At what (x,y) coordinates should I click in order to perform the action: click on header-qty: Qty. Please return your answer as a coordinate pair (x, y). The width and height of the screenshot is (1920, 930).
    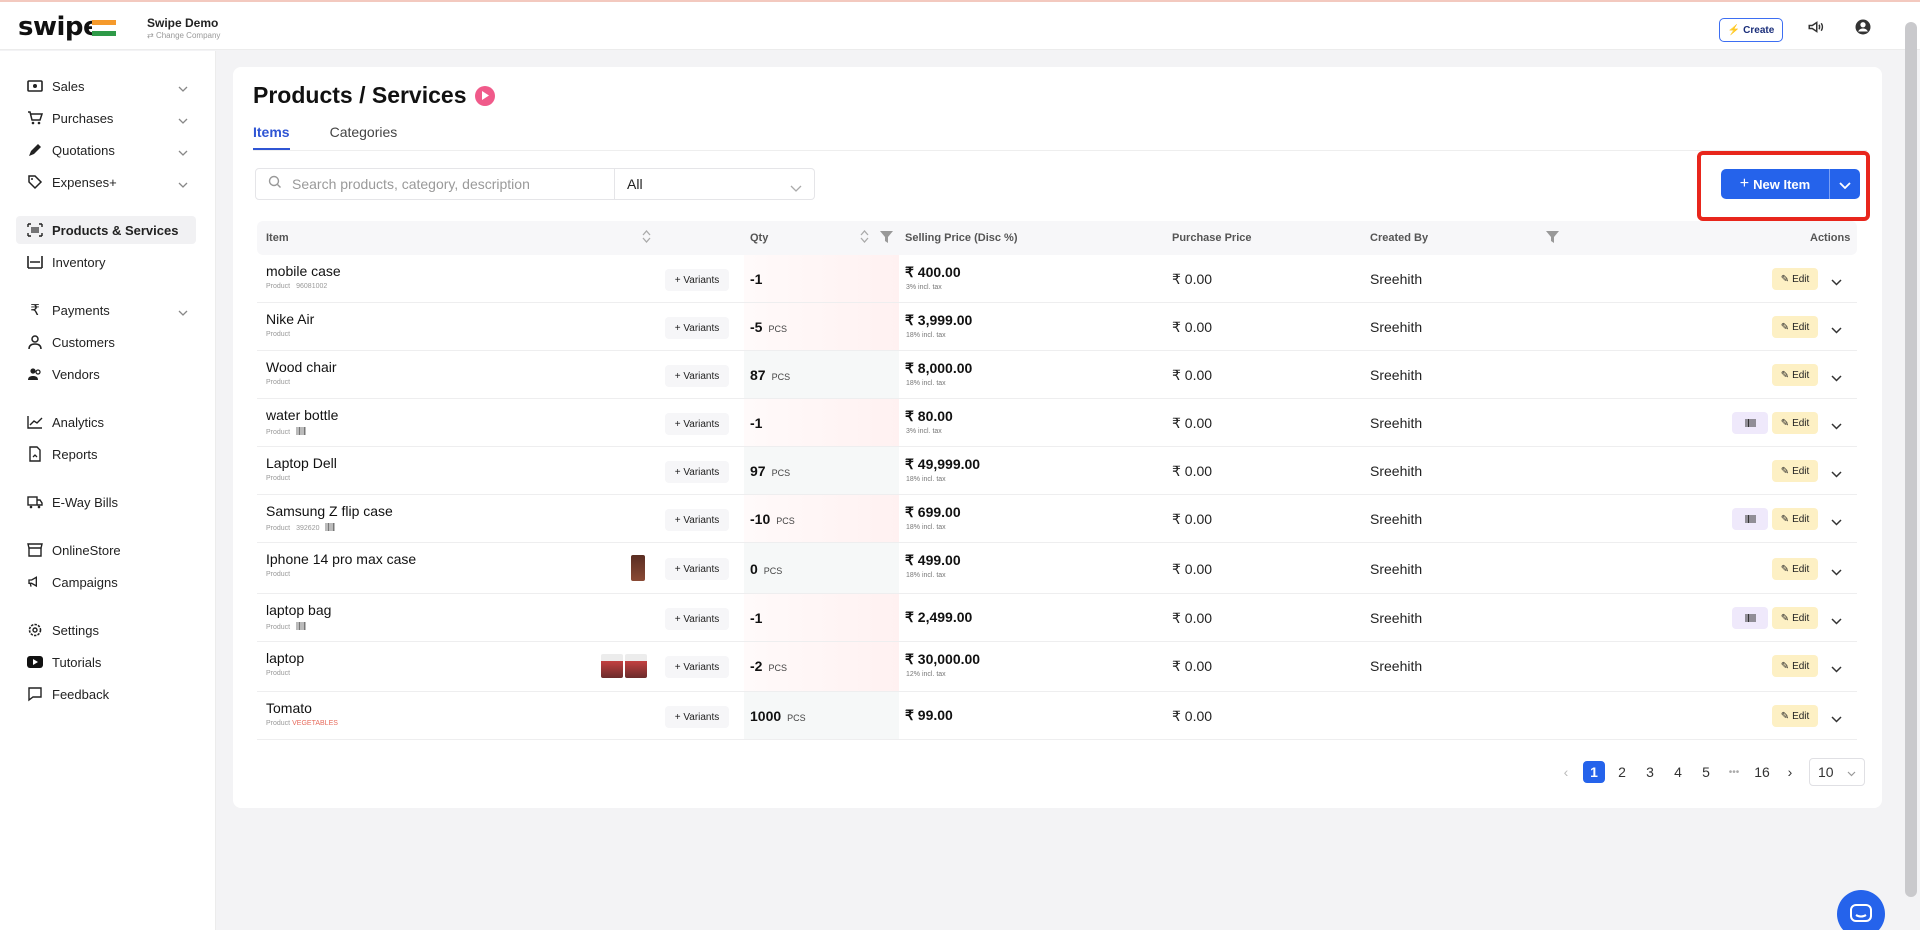
    Looking at the image, I should click on (759, 238).